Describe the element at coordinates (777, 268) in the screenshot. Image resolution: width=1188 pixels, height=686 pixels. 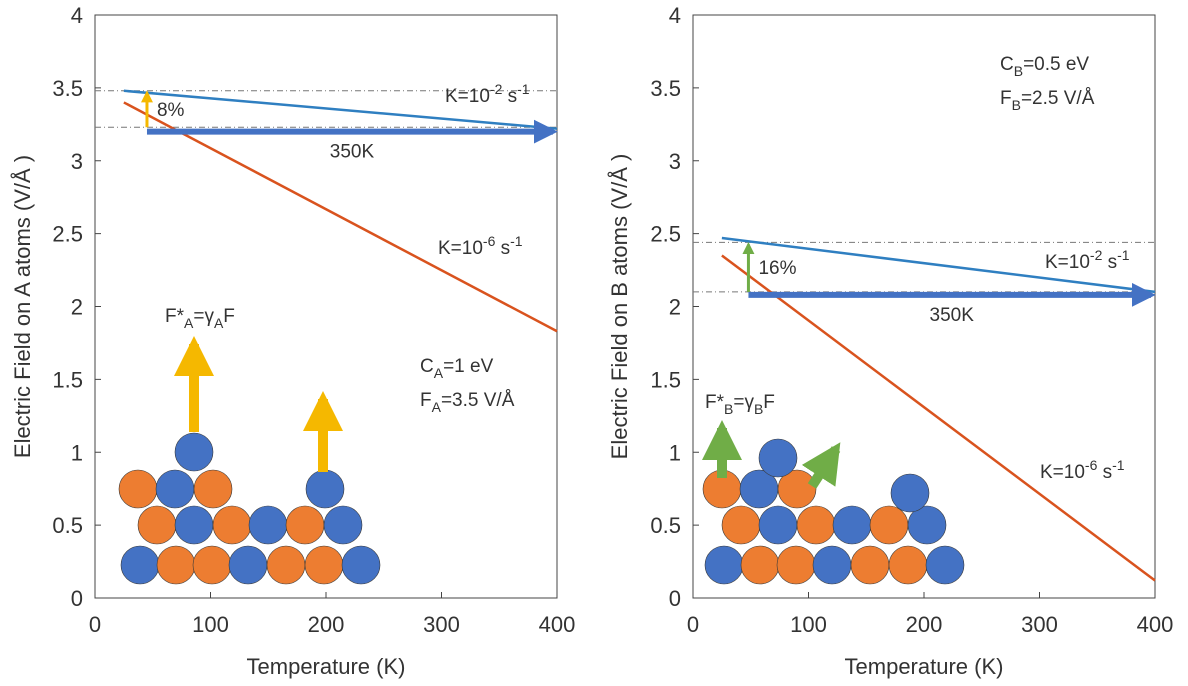
I see `rise-arrow-label: 16%` at that location.